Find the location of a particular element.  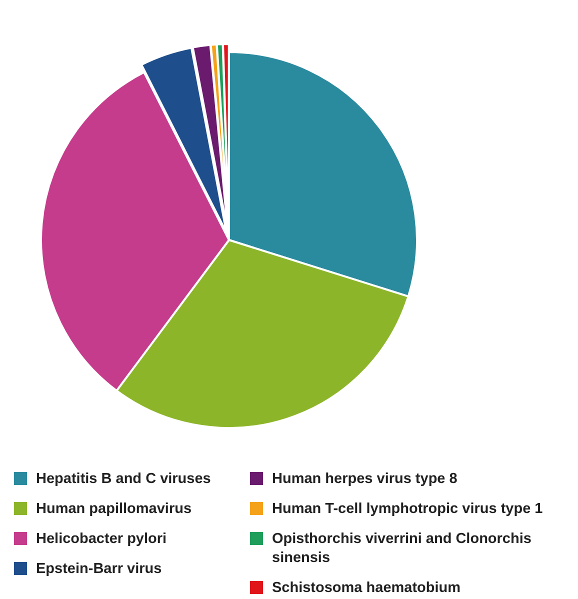

legend-label: Helicobacter pylori is located at coordinates (101, 539).